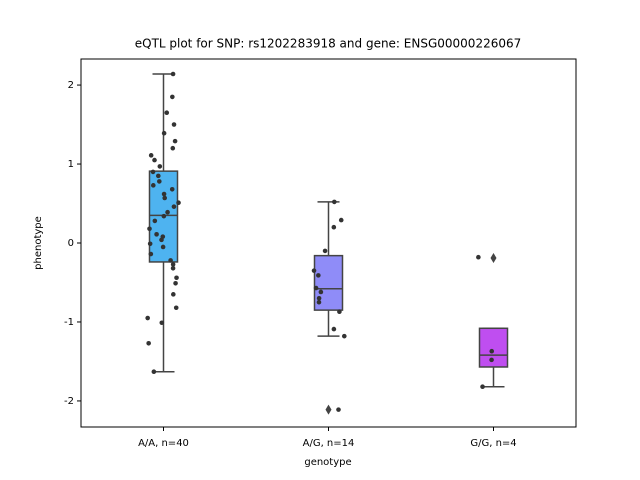  Describe the element at coordinates (69, 322) in the screenshot. I see `y-tick-label: -1` at that location.